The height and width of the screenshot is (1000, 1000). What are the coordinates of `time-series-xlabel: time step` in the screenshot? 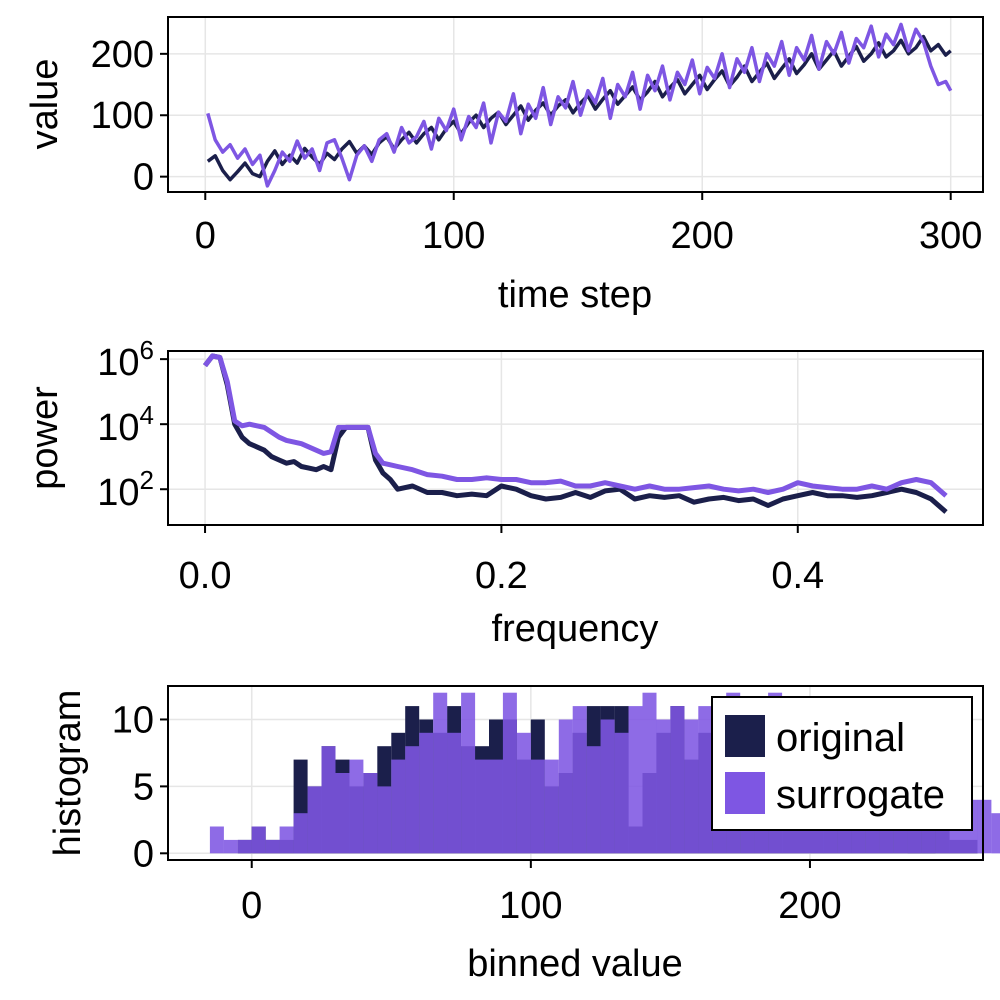 It's located at (575, 295).